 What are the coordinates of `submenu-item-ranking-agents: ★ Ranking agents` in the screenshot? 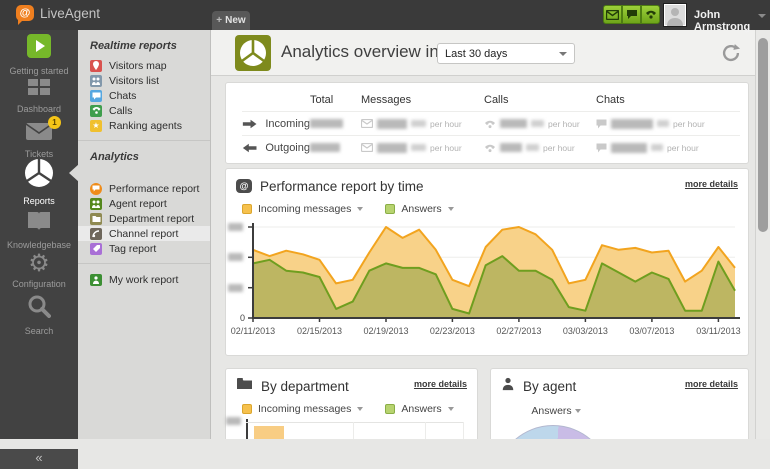 It's located at (144, 125).